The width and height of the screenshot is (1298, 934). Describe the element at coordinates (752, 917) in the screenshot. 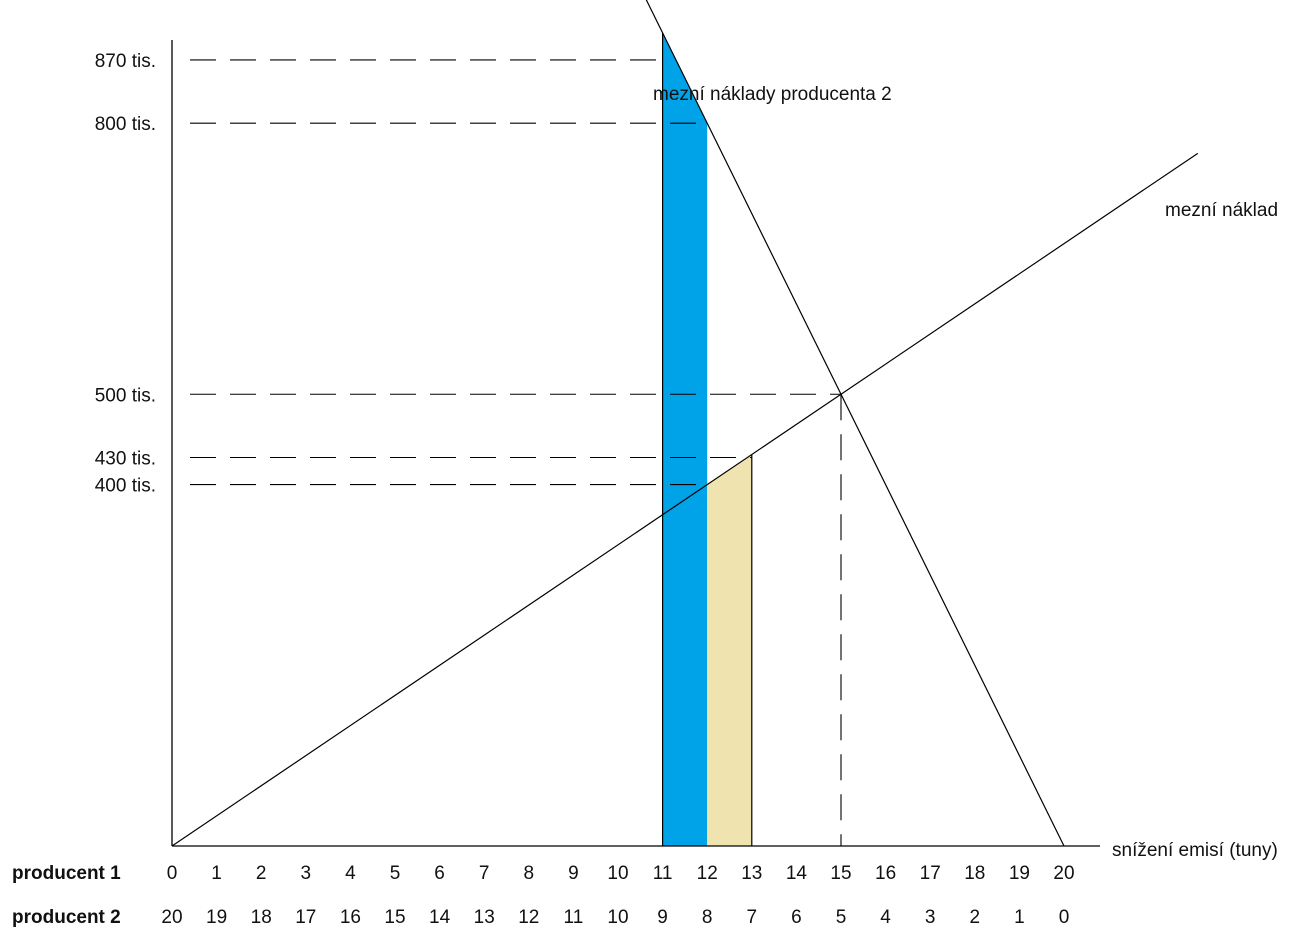

I see `x-tick-producent2: 7` at that location.